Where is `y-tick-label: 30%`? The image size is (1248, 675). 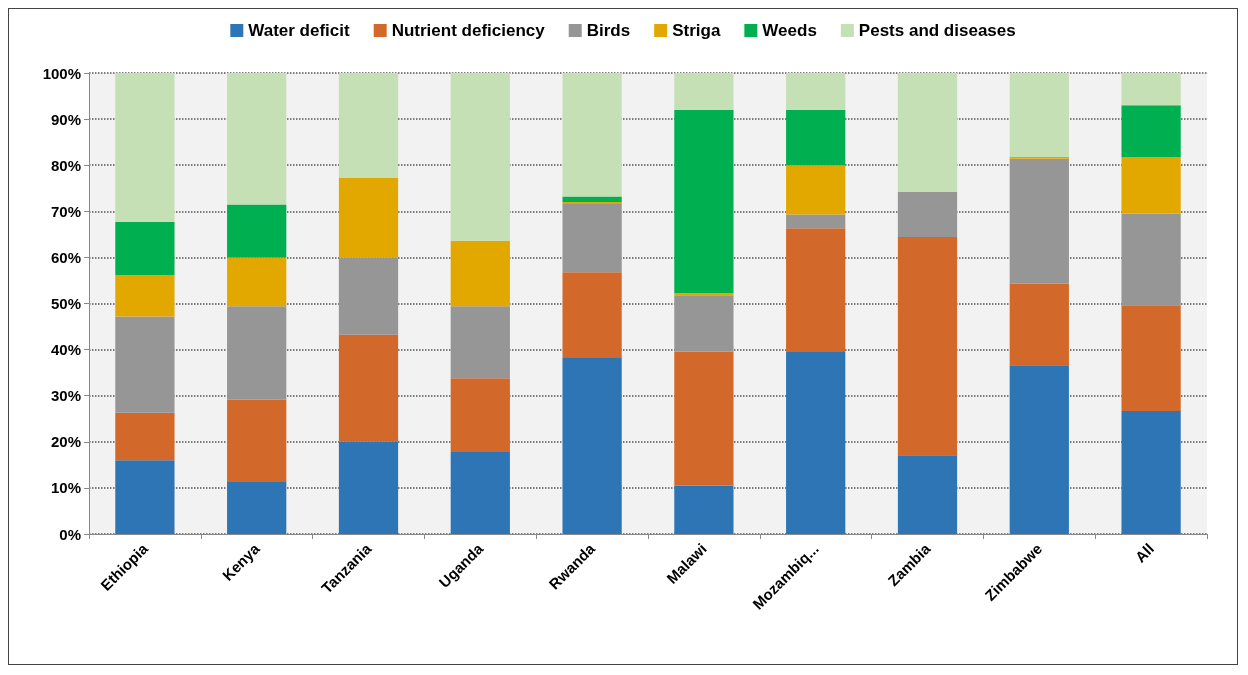 y-tick-label: 30% is located at coordinates (65, 396).